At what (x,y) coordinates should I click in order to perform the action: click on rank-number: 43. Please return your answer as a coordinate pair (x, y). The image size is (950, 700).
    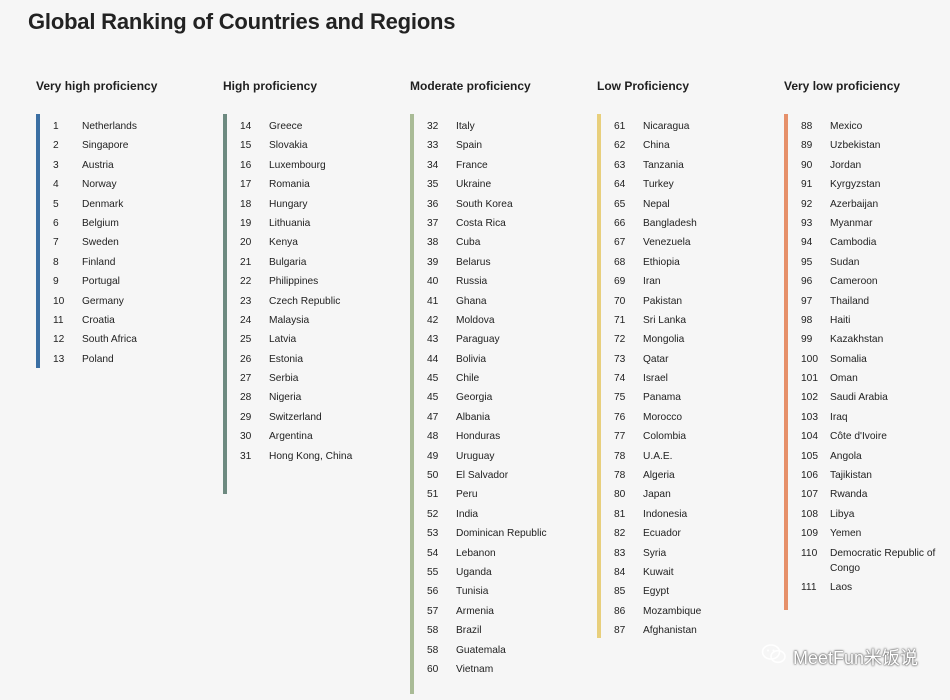
    Looking at the image, I should click on (433, 340).